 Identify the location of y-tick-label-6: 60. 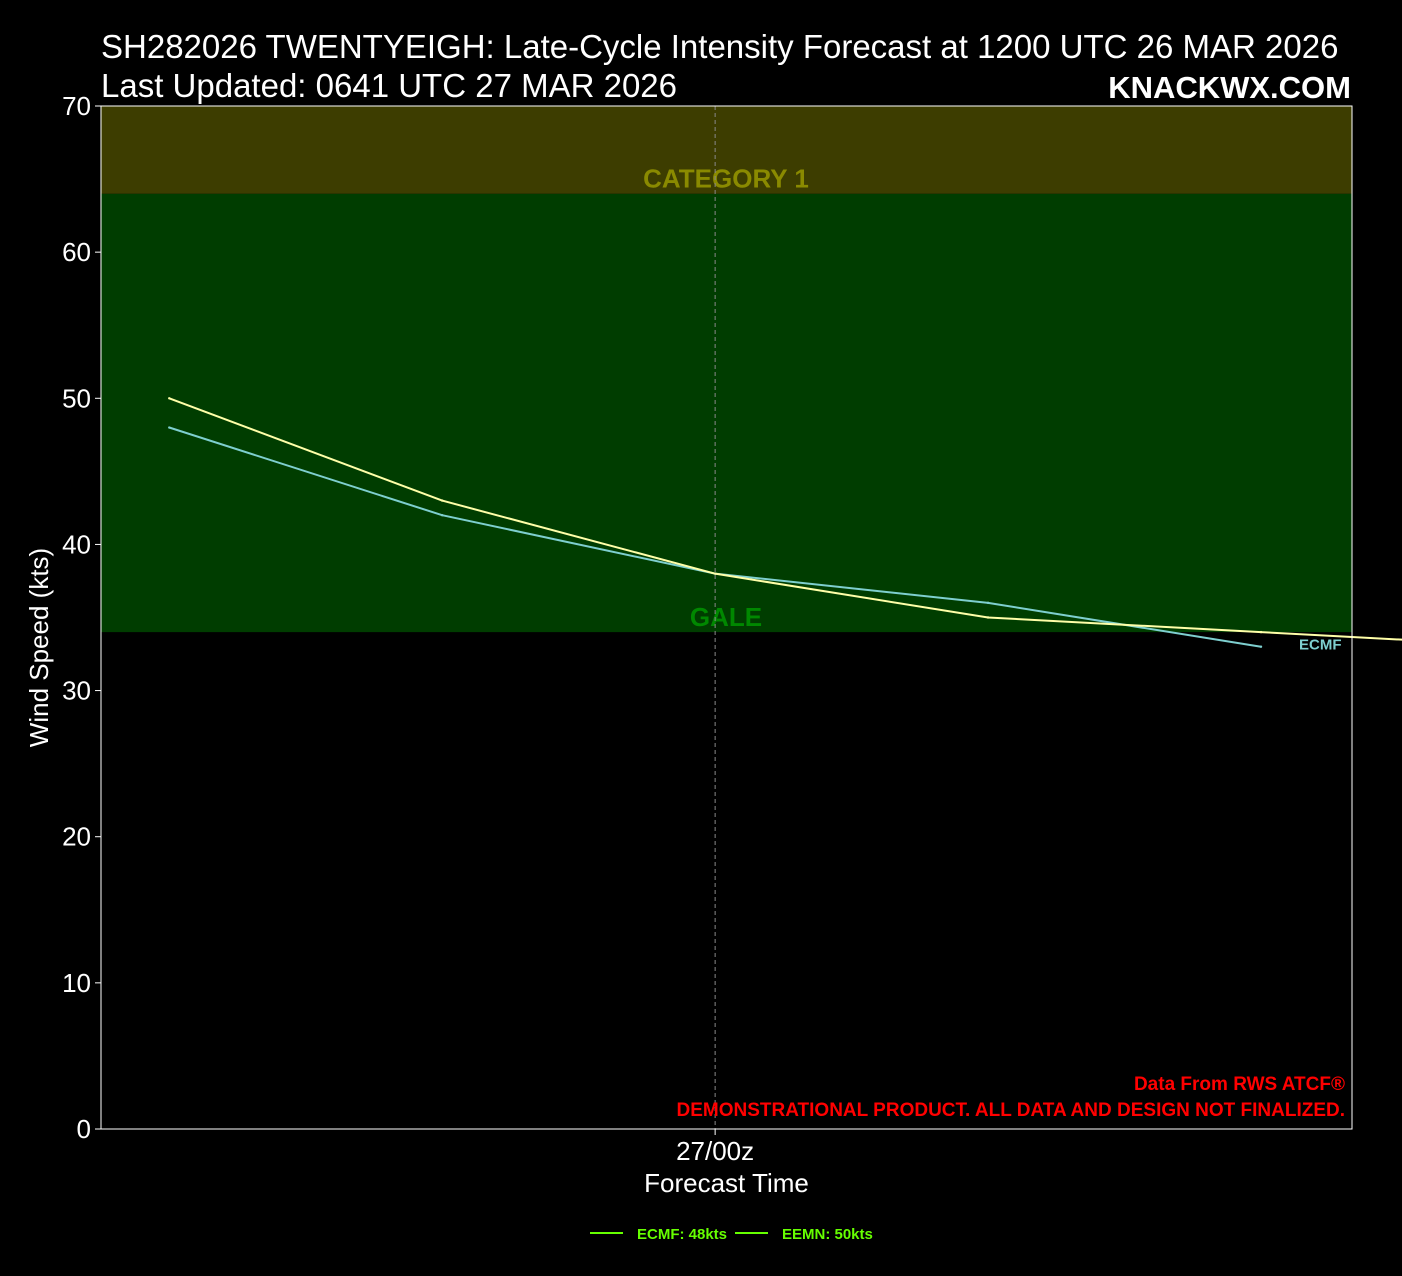
(76, 252).